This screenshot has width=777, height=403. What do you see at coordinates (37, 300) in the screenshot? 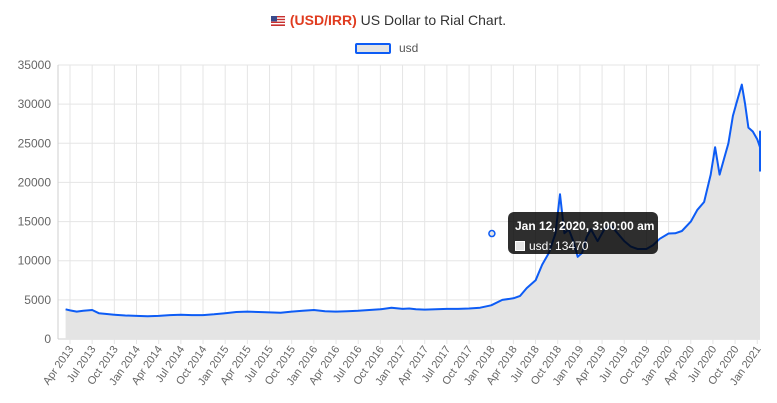
I see `y-tick-label: 5000` at bounding box center [37, 300].